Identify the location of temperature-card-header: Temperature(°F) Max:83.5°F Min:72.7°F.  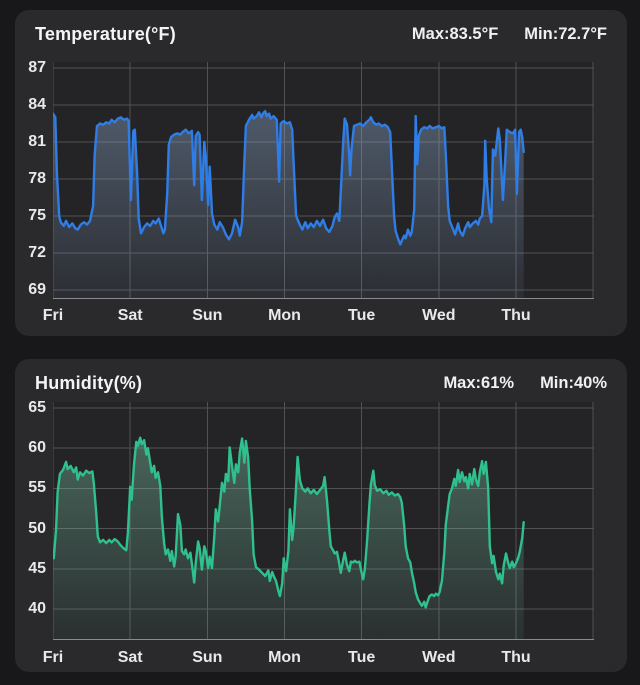
(321, 34).